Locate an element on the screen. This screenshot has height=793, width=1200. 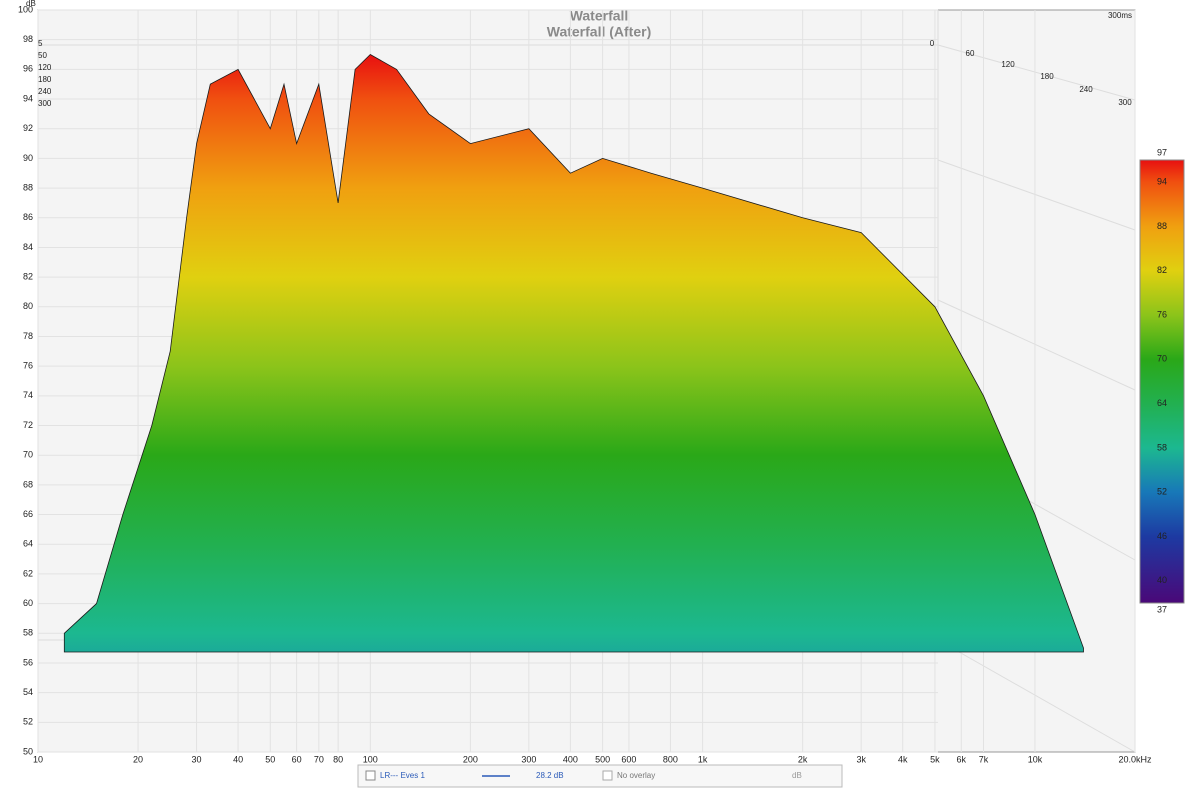
left-time-label: 120 is located at coordinates (45, 67).